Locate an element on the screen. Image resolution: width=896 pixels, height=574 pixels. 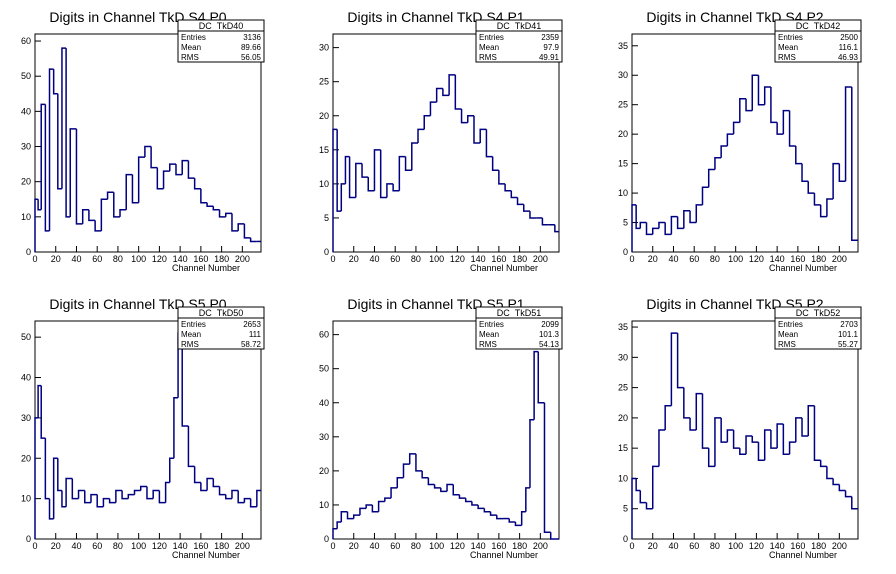
y-tick-label: 40 is located at coordinates (26, 111).